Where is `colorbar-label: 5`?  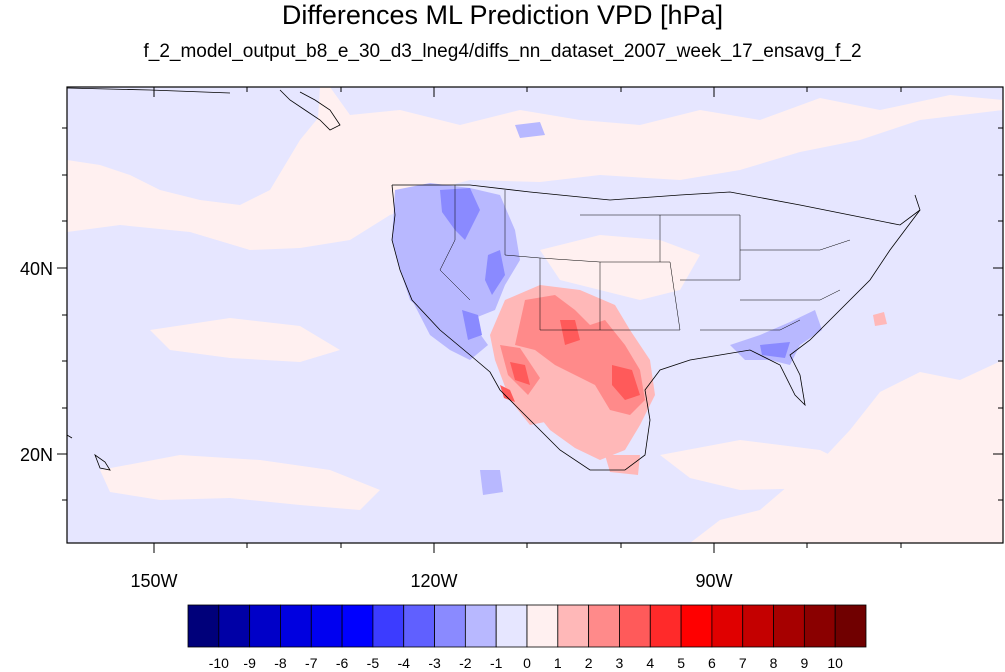 colorbar-label: 5 is located at coordinates (681, 663).